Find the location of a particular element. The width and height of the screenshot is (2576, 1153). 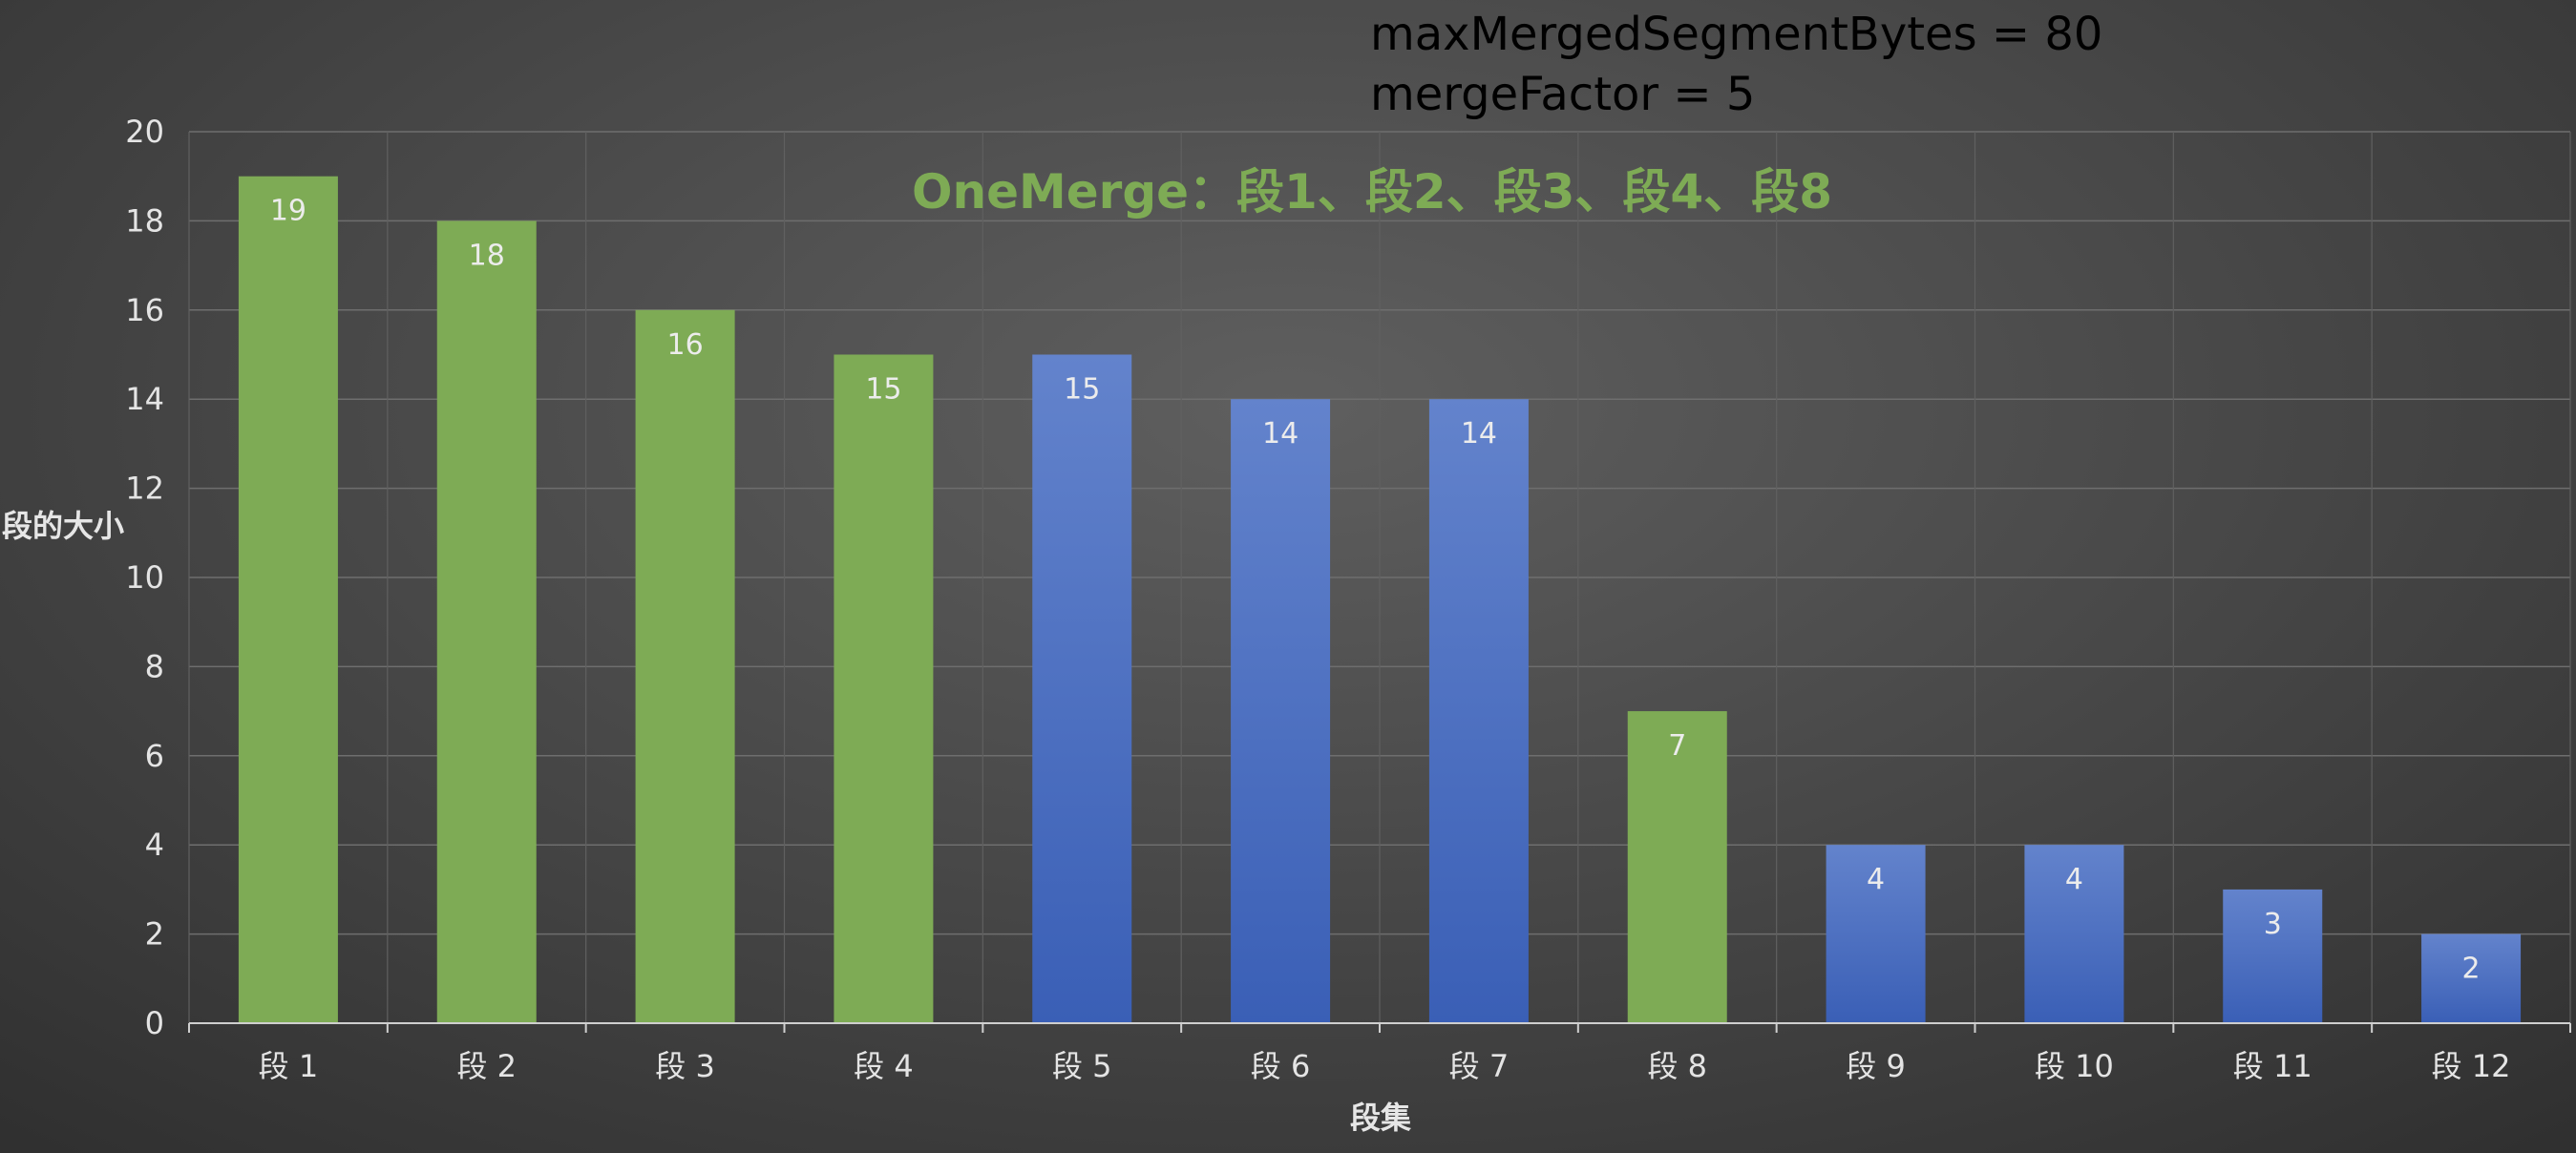

x-tick-label: 段 8 is located at coordinates (1677, 1066).